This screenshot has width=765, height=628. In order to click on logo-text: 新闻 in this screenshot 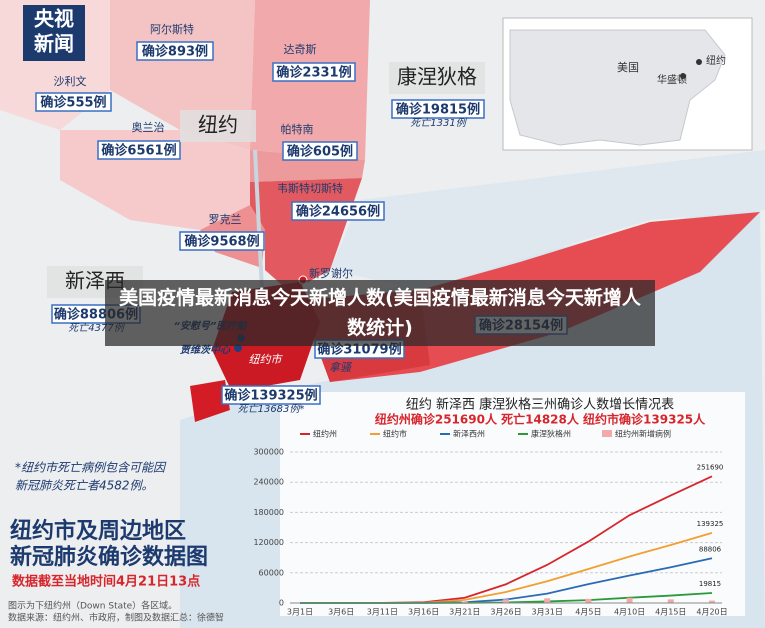, I will do `click(54, 44)`.